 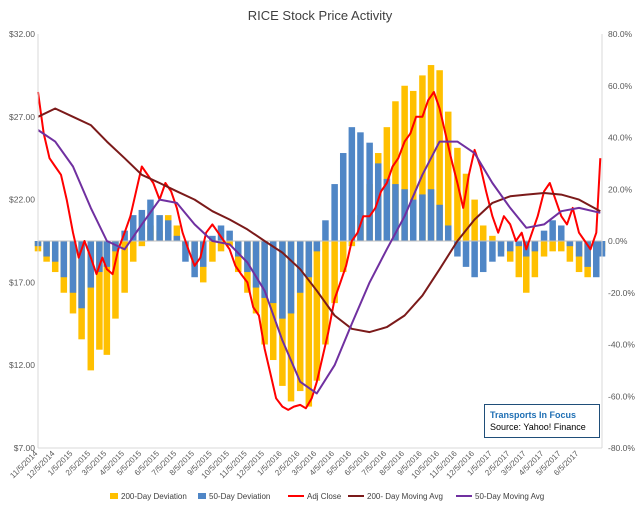 What do you see at coordinates (22, 365) in the screenshot?
I see `left-tick-label: $12.00` at bounding box center [22, 365].